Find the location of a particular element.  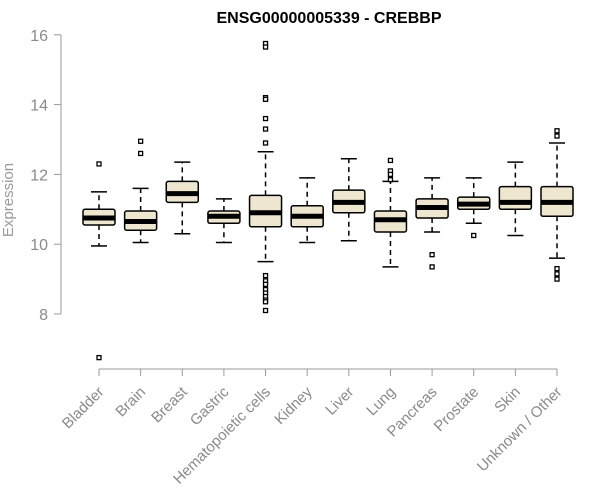

y-axis-label: Expression is located at coordinates (8, 200).